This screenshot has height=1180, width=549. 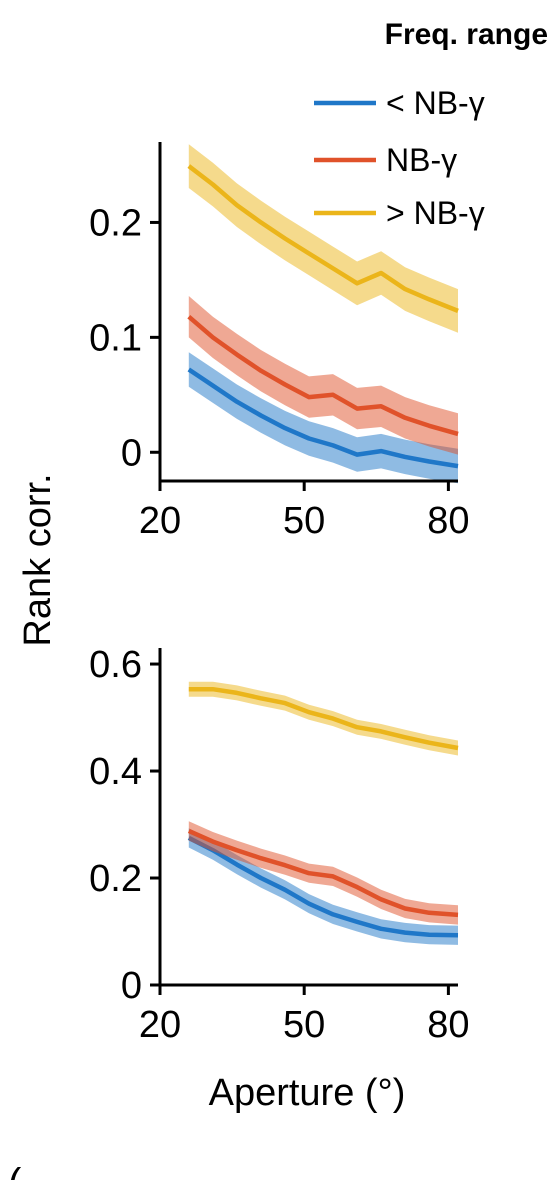 I want to click on x-axis-label: Aperture (°), so click(x=307, y=1093).